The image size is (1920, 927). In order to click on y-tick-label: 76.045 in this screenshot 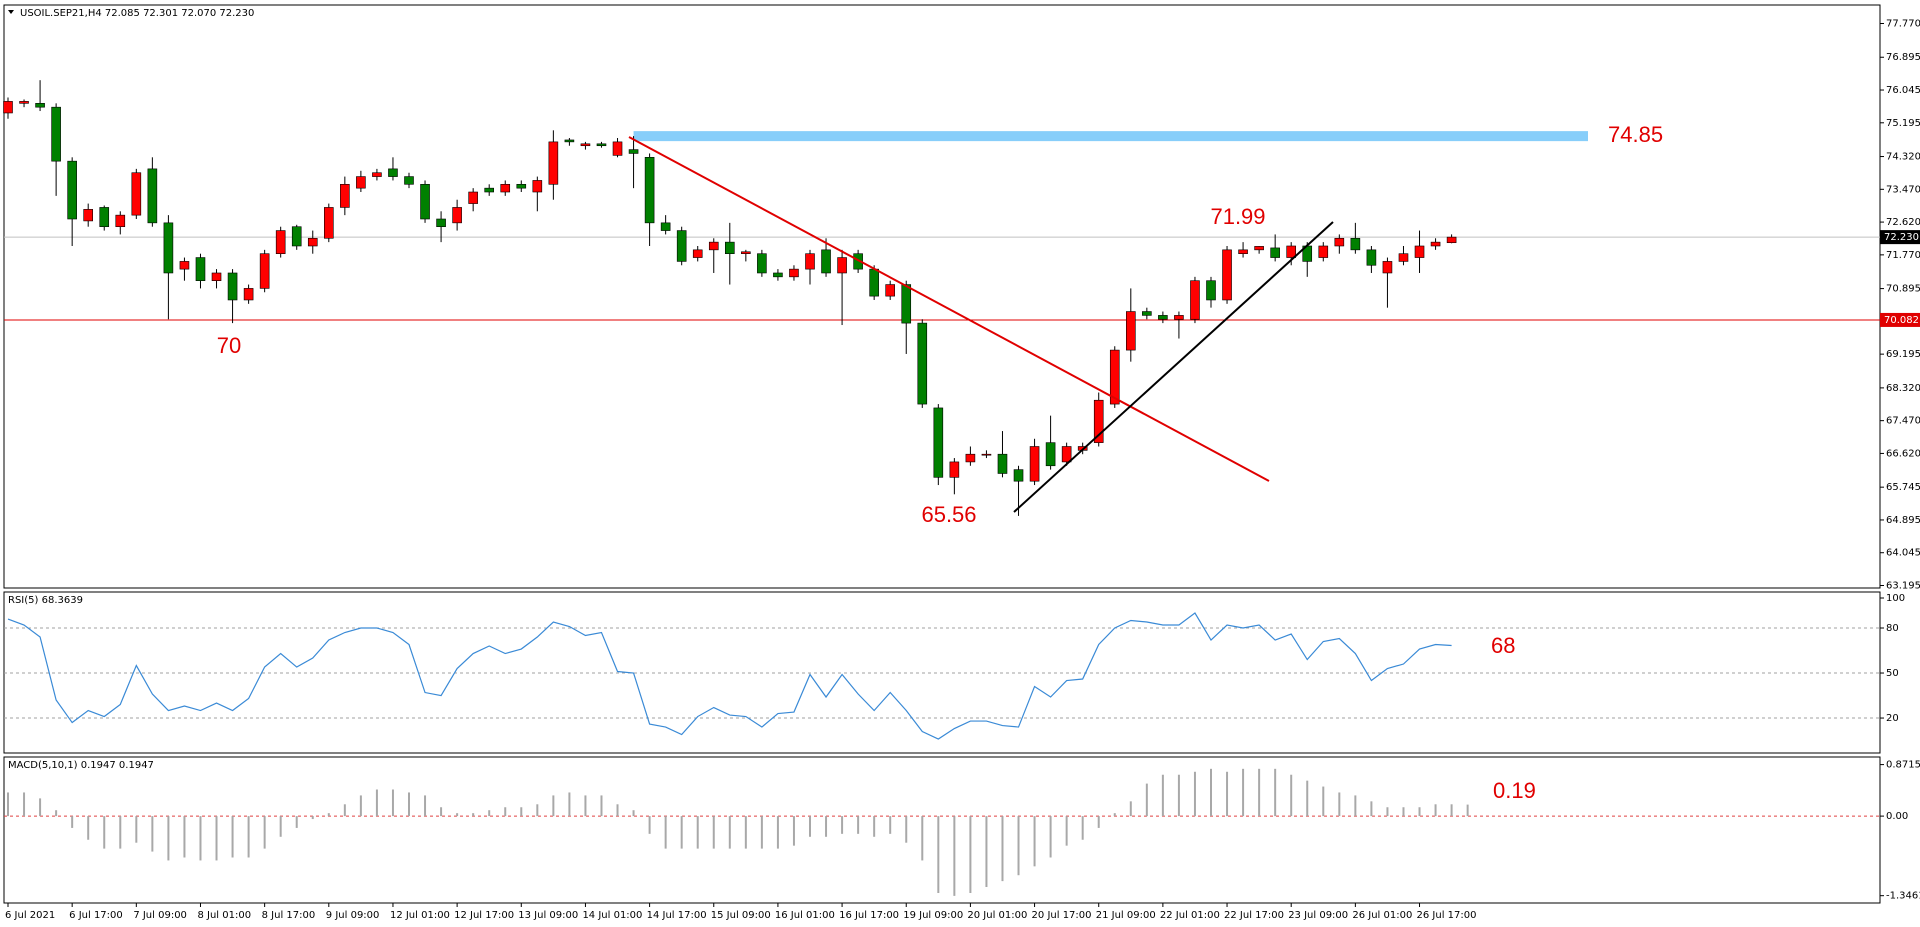, I will do `click(1903, 90)`.